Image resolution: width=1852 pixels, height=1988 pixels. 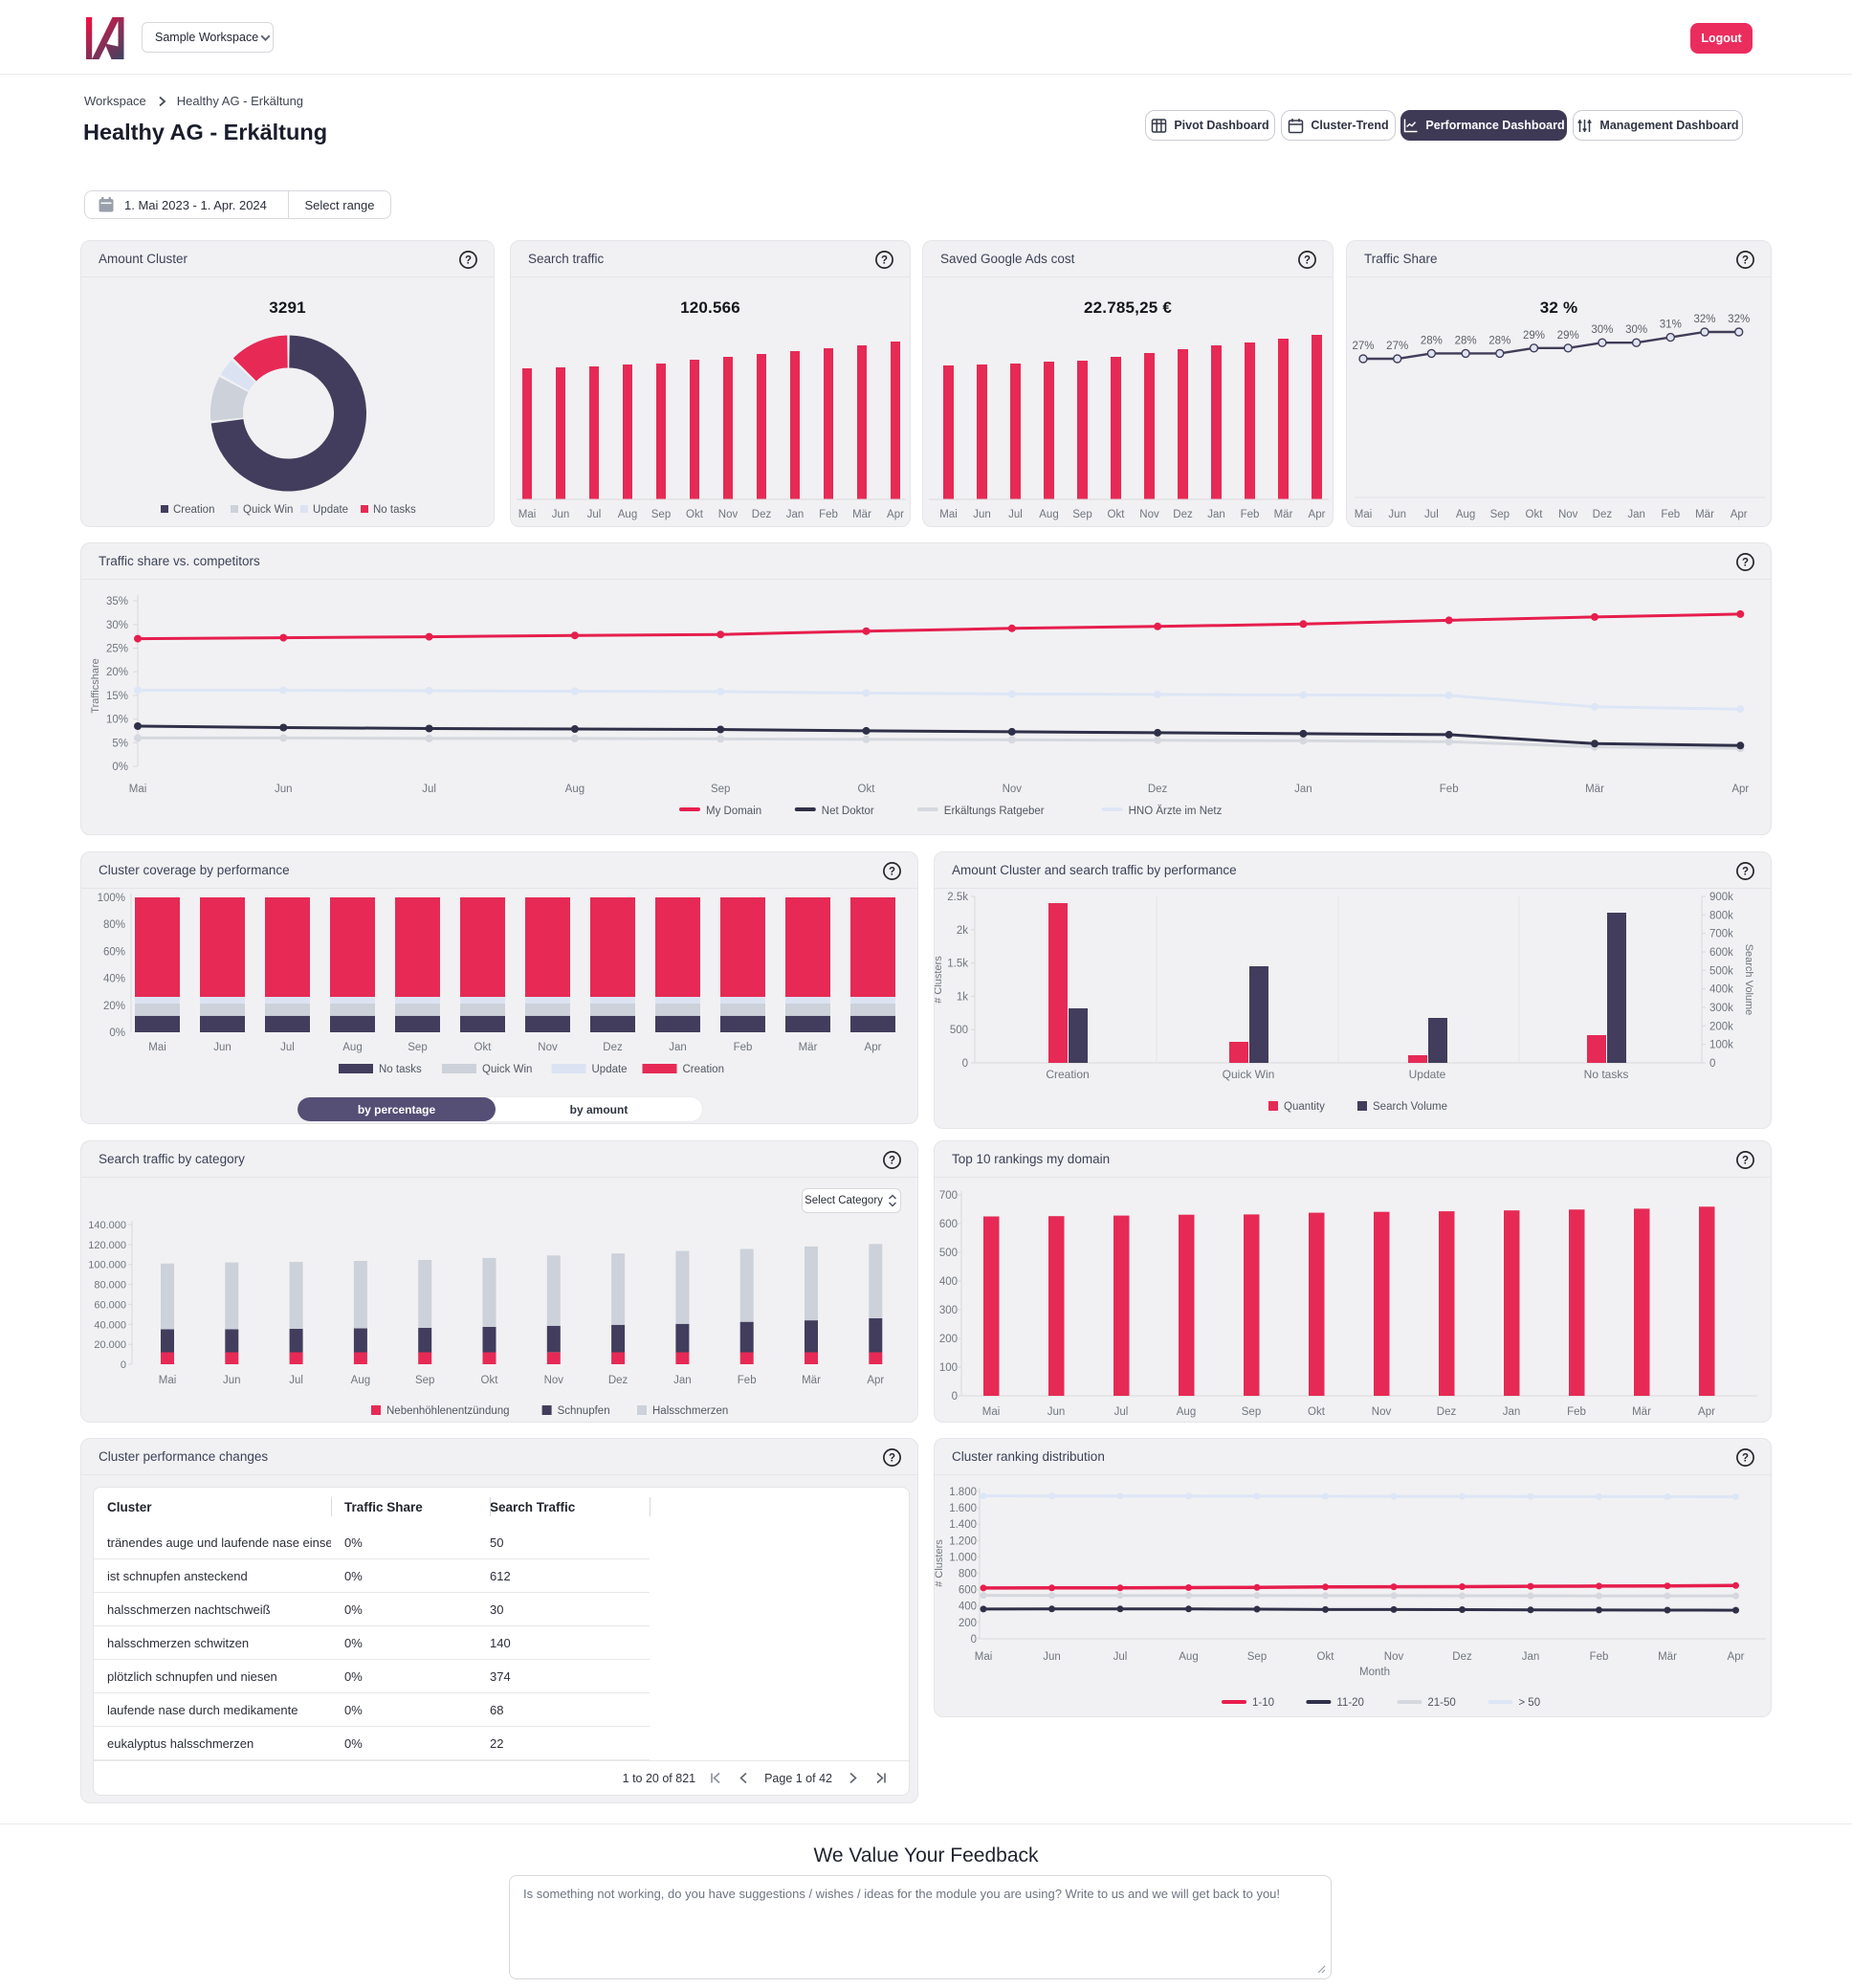 I want to click on svg-text: 1.400, so click(x=963, y=1525).